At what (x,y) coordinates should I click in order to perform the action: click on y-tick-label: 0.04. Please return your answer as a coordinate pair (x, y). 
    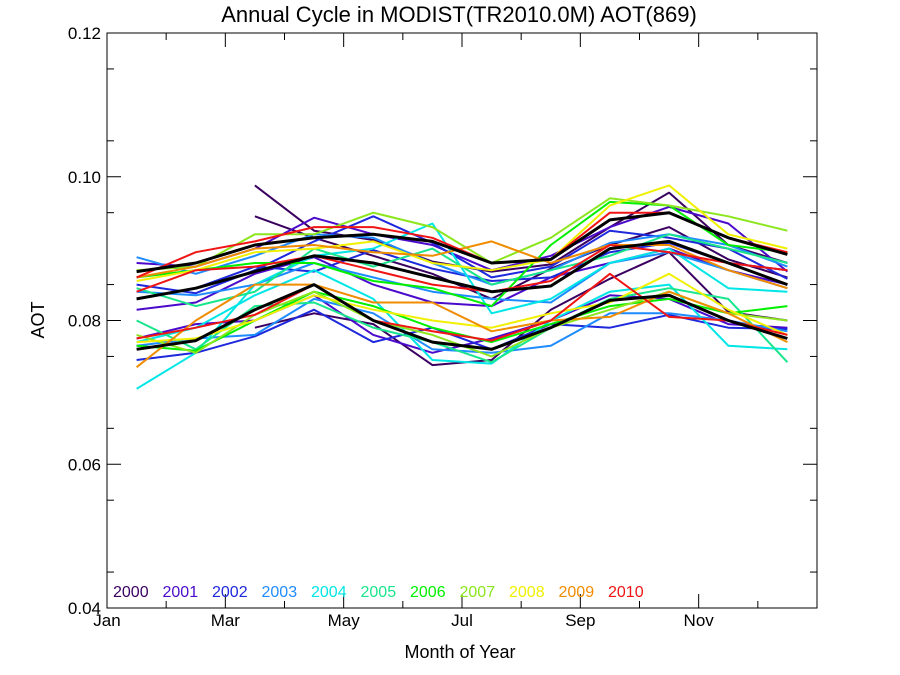
    Looking at the image, I should click on (84, 608).